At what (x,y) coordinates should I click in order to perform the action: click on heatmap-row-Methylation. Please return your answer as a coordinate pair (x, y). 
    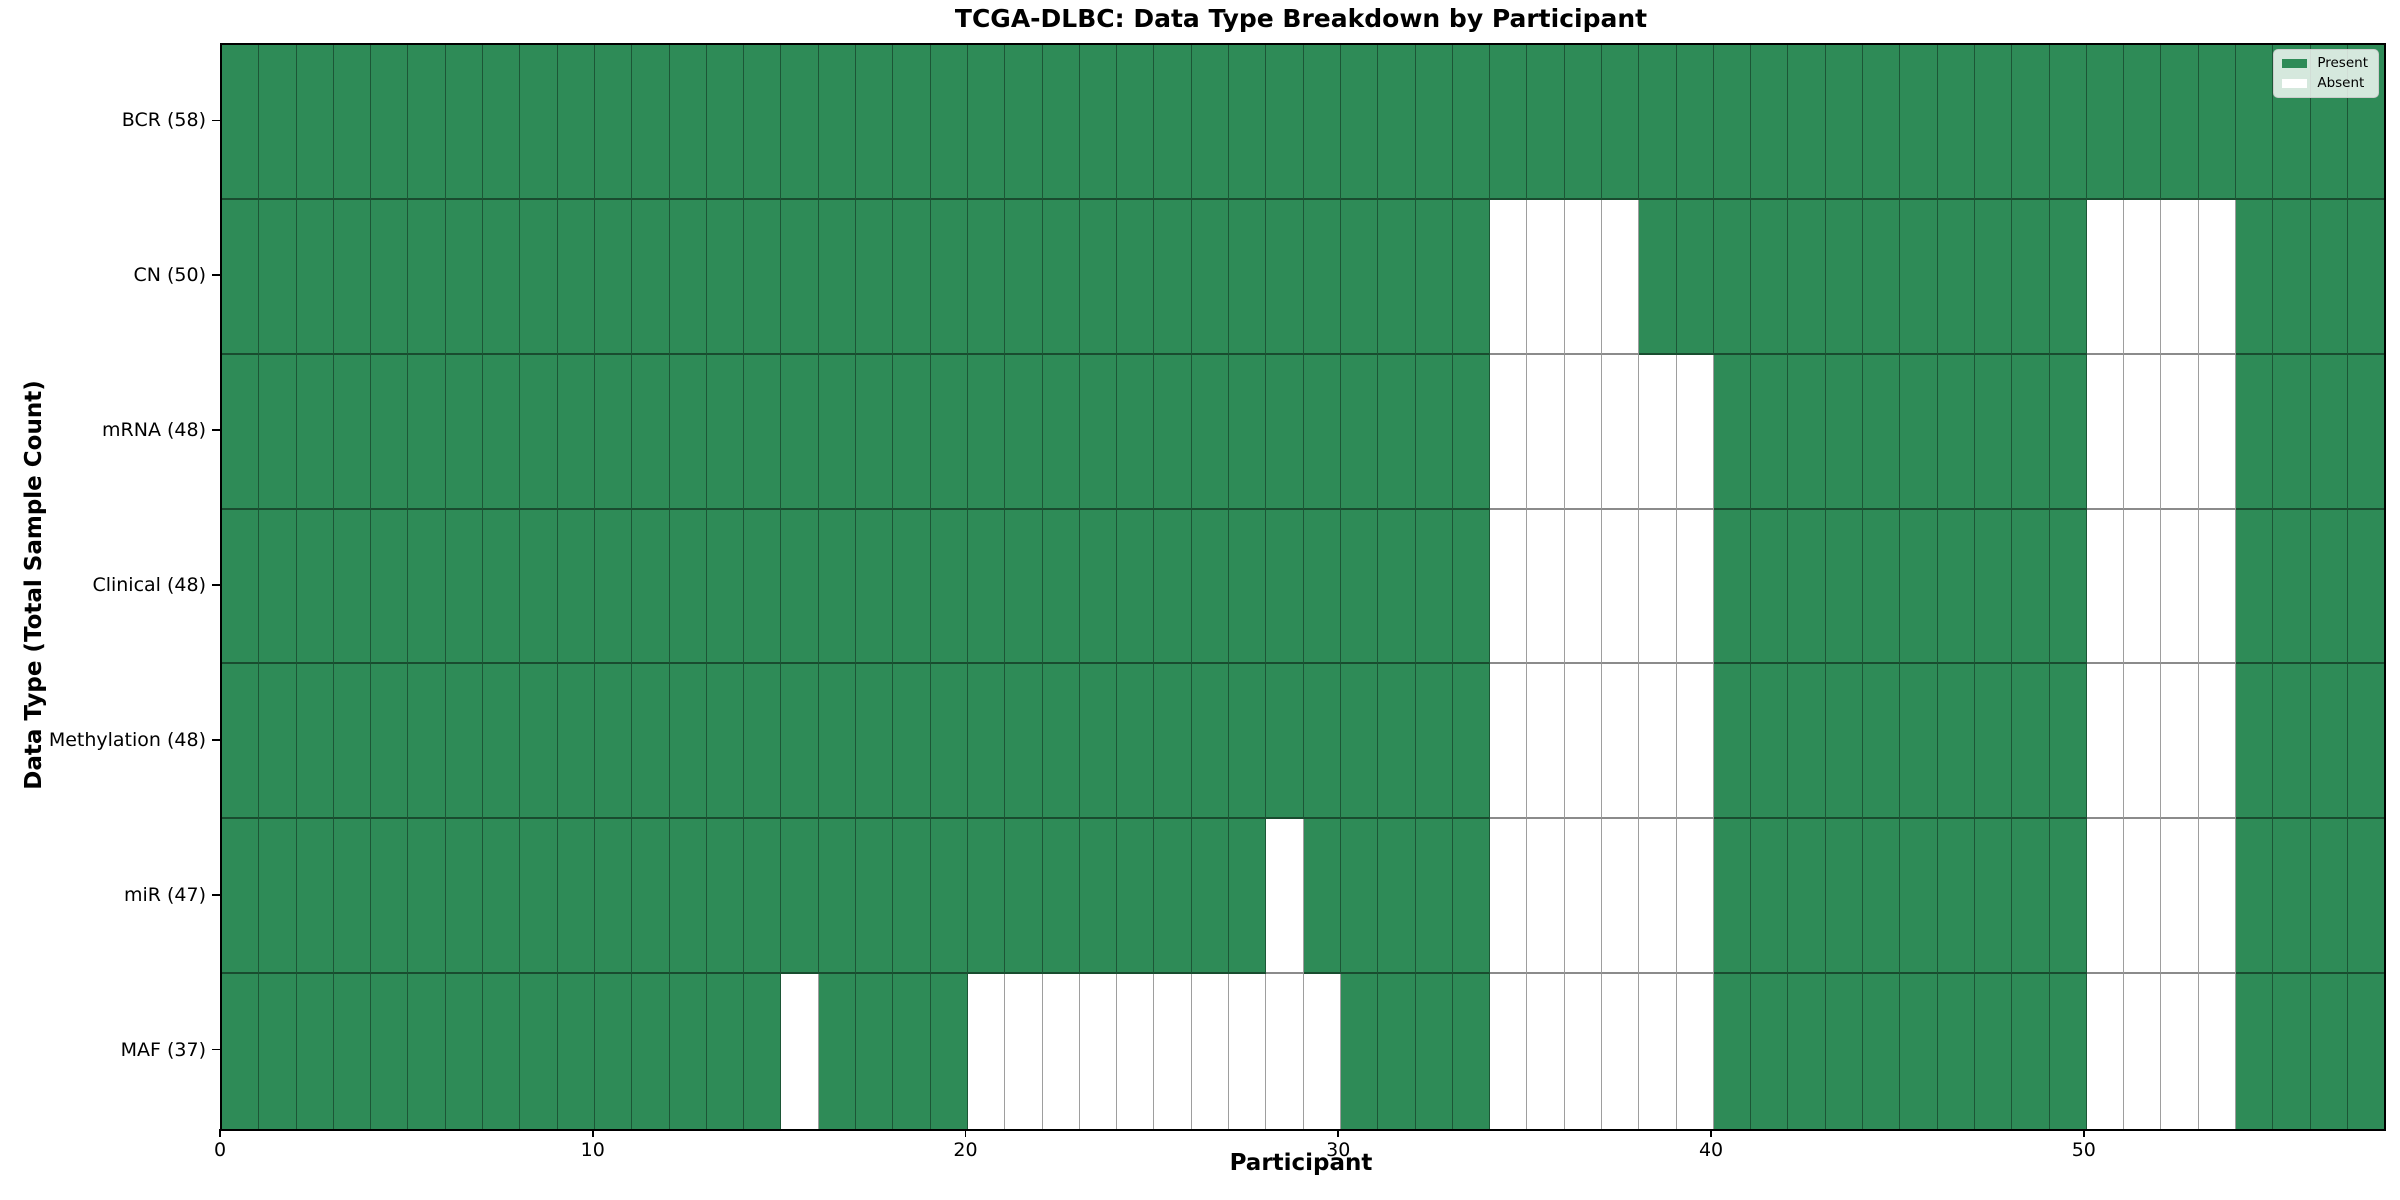
    Looking at the image, I should click on (1303, 742).